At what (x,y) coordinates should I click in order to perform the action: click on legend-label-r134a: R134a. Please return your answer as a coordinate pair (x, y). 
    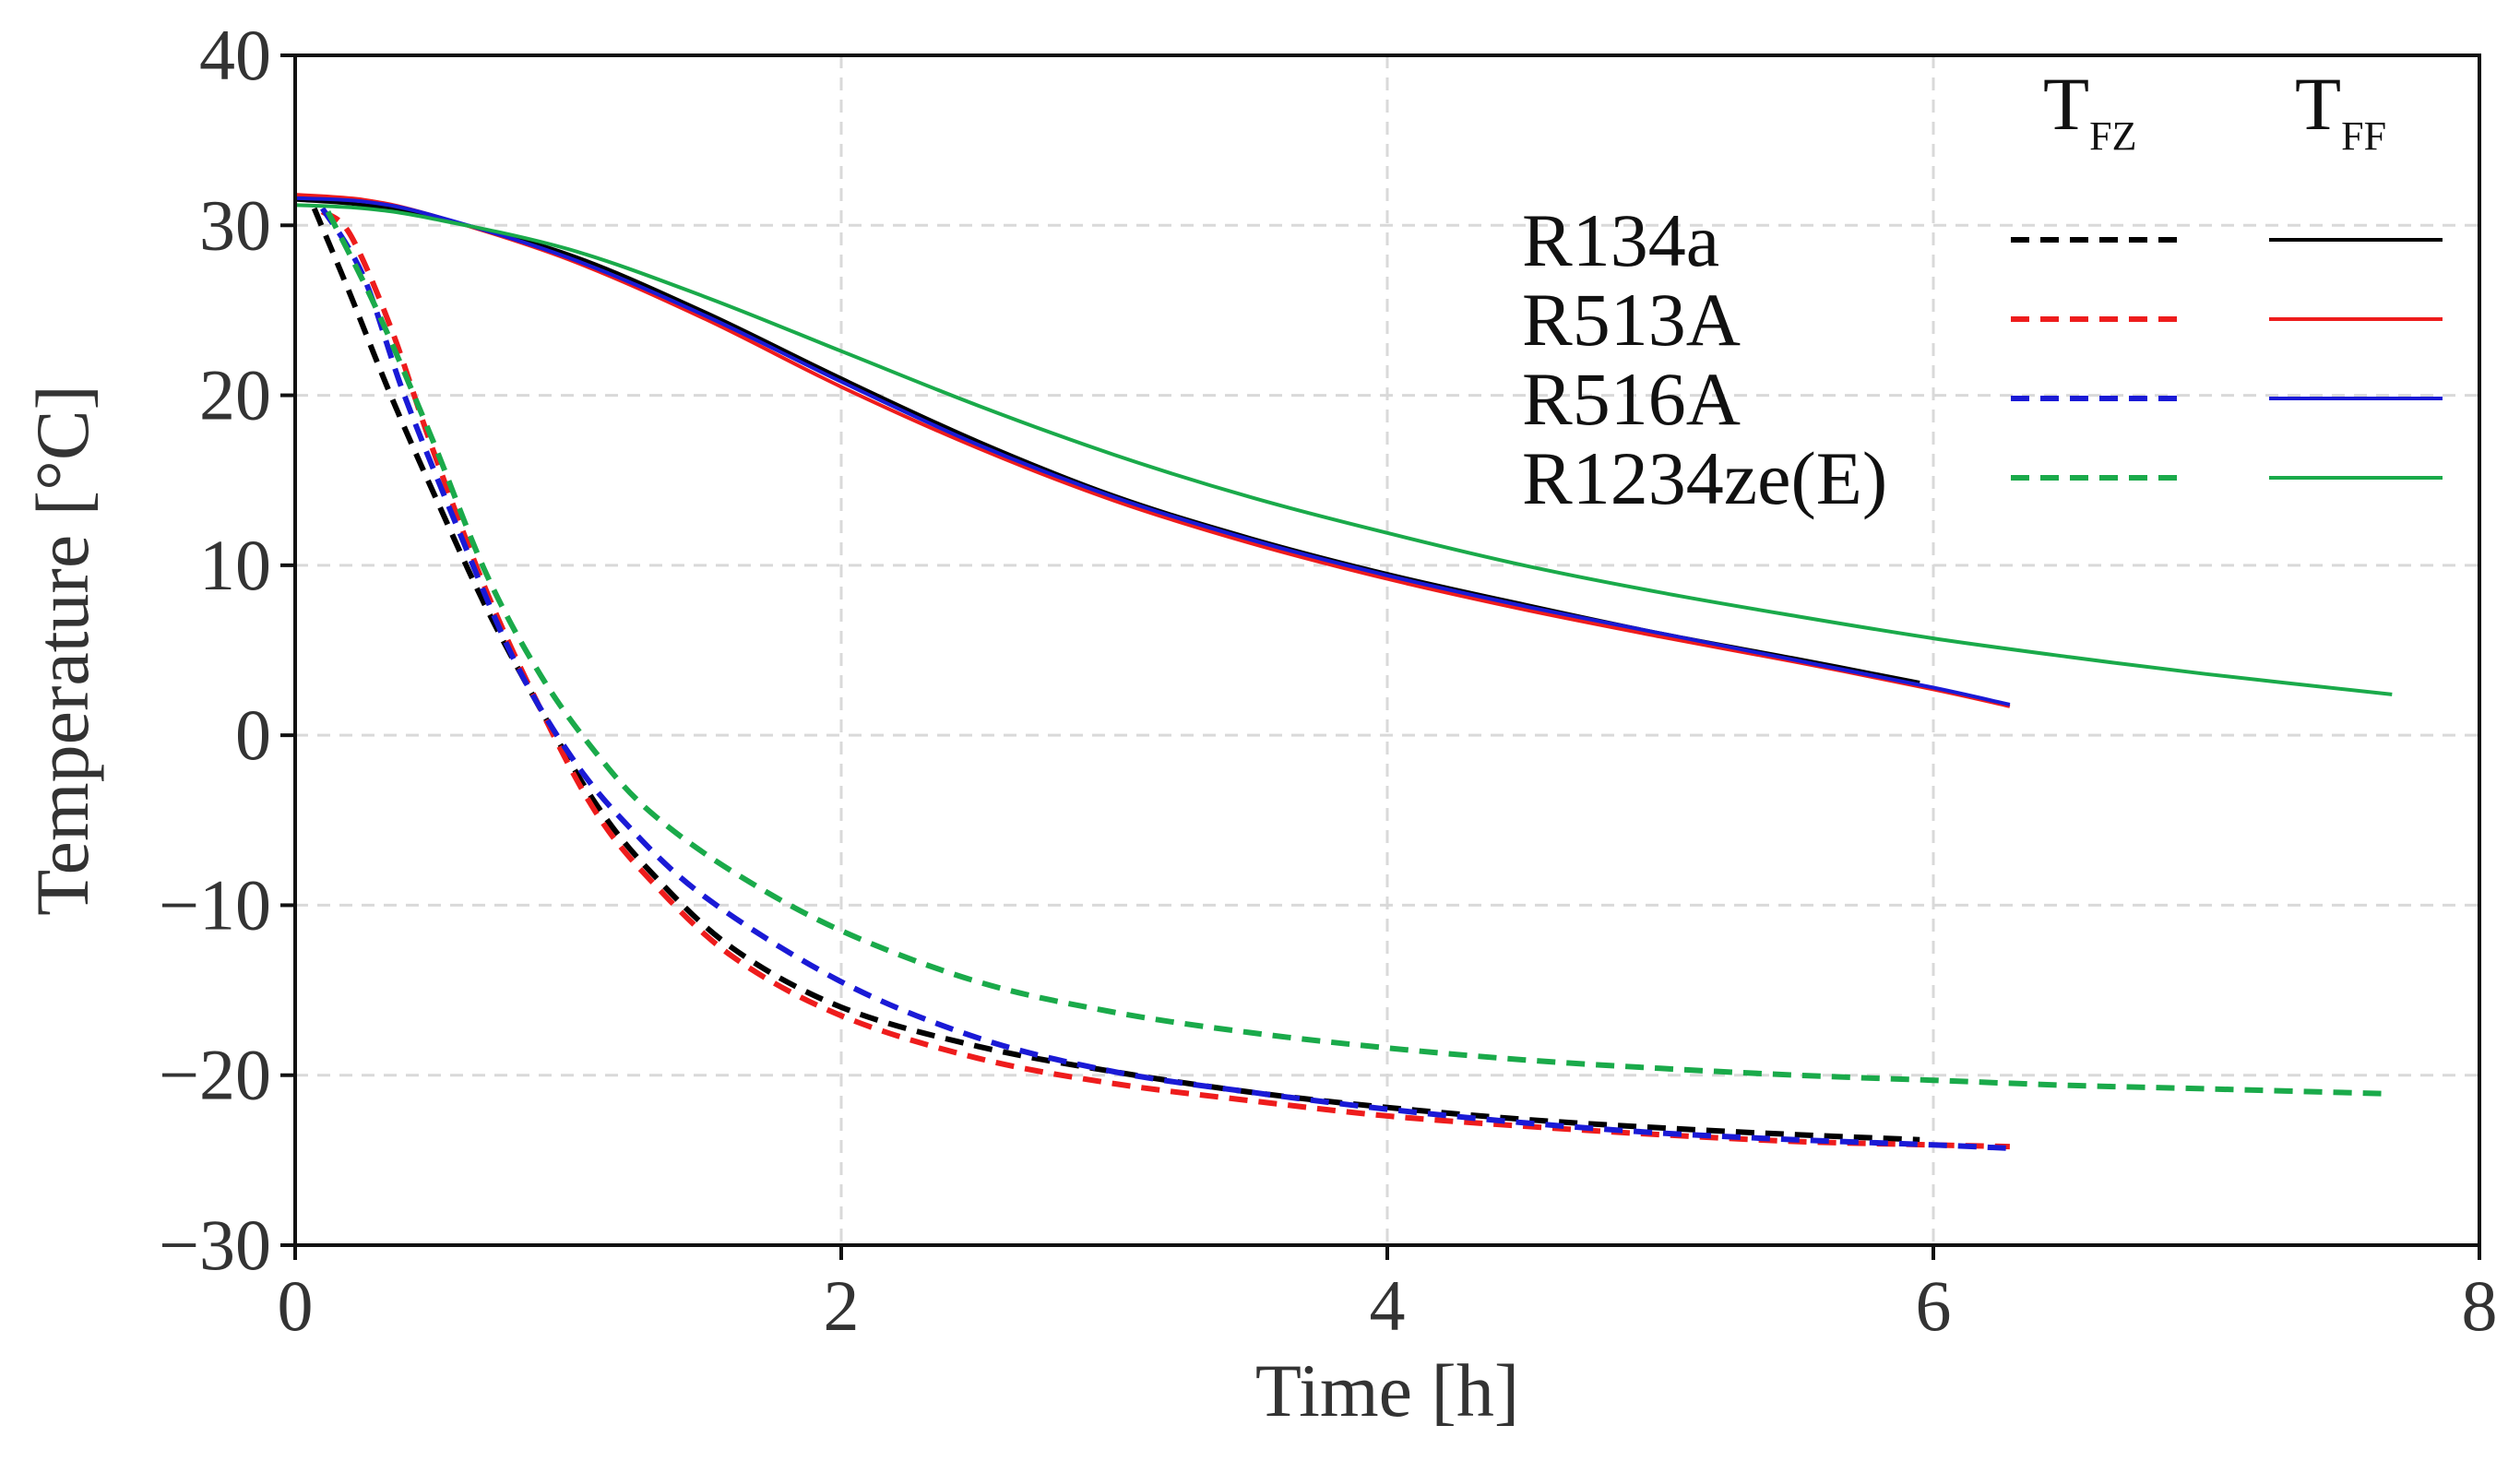
    Looking at the image, I should click on (1620, 240).